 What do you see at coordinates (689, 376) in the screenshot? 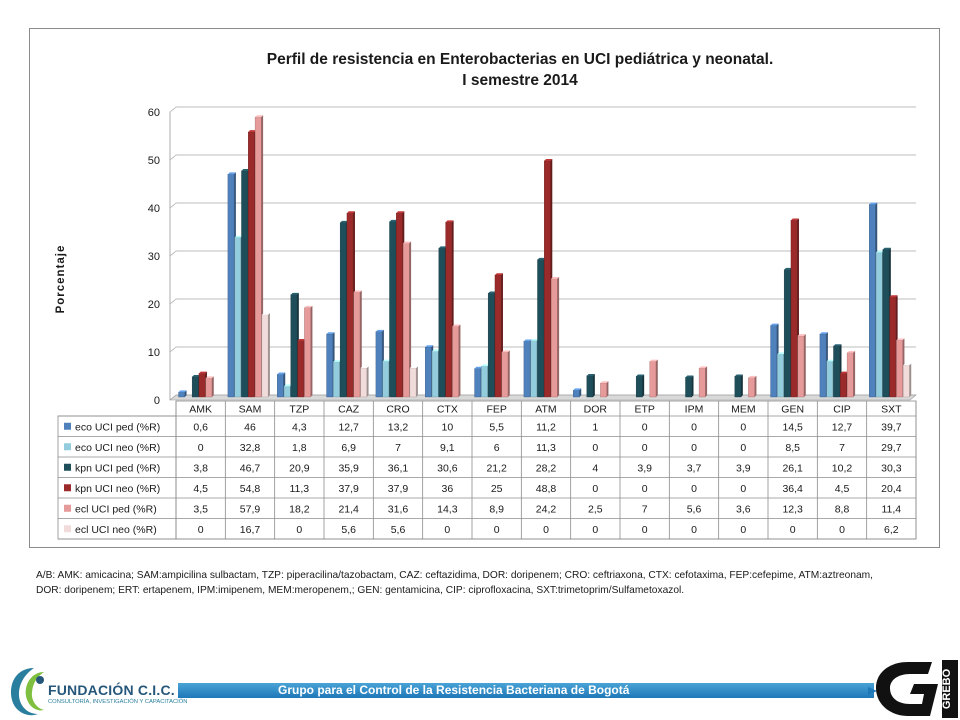
I see `bar-top-kpn_ped-ipm` at bounding box center [689, 376].